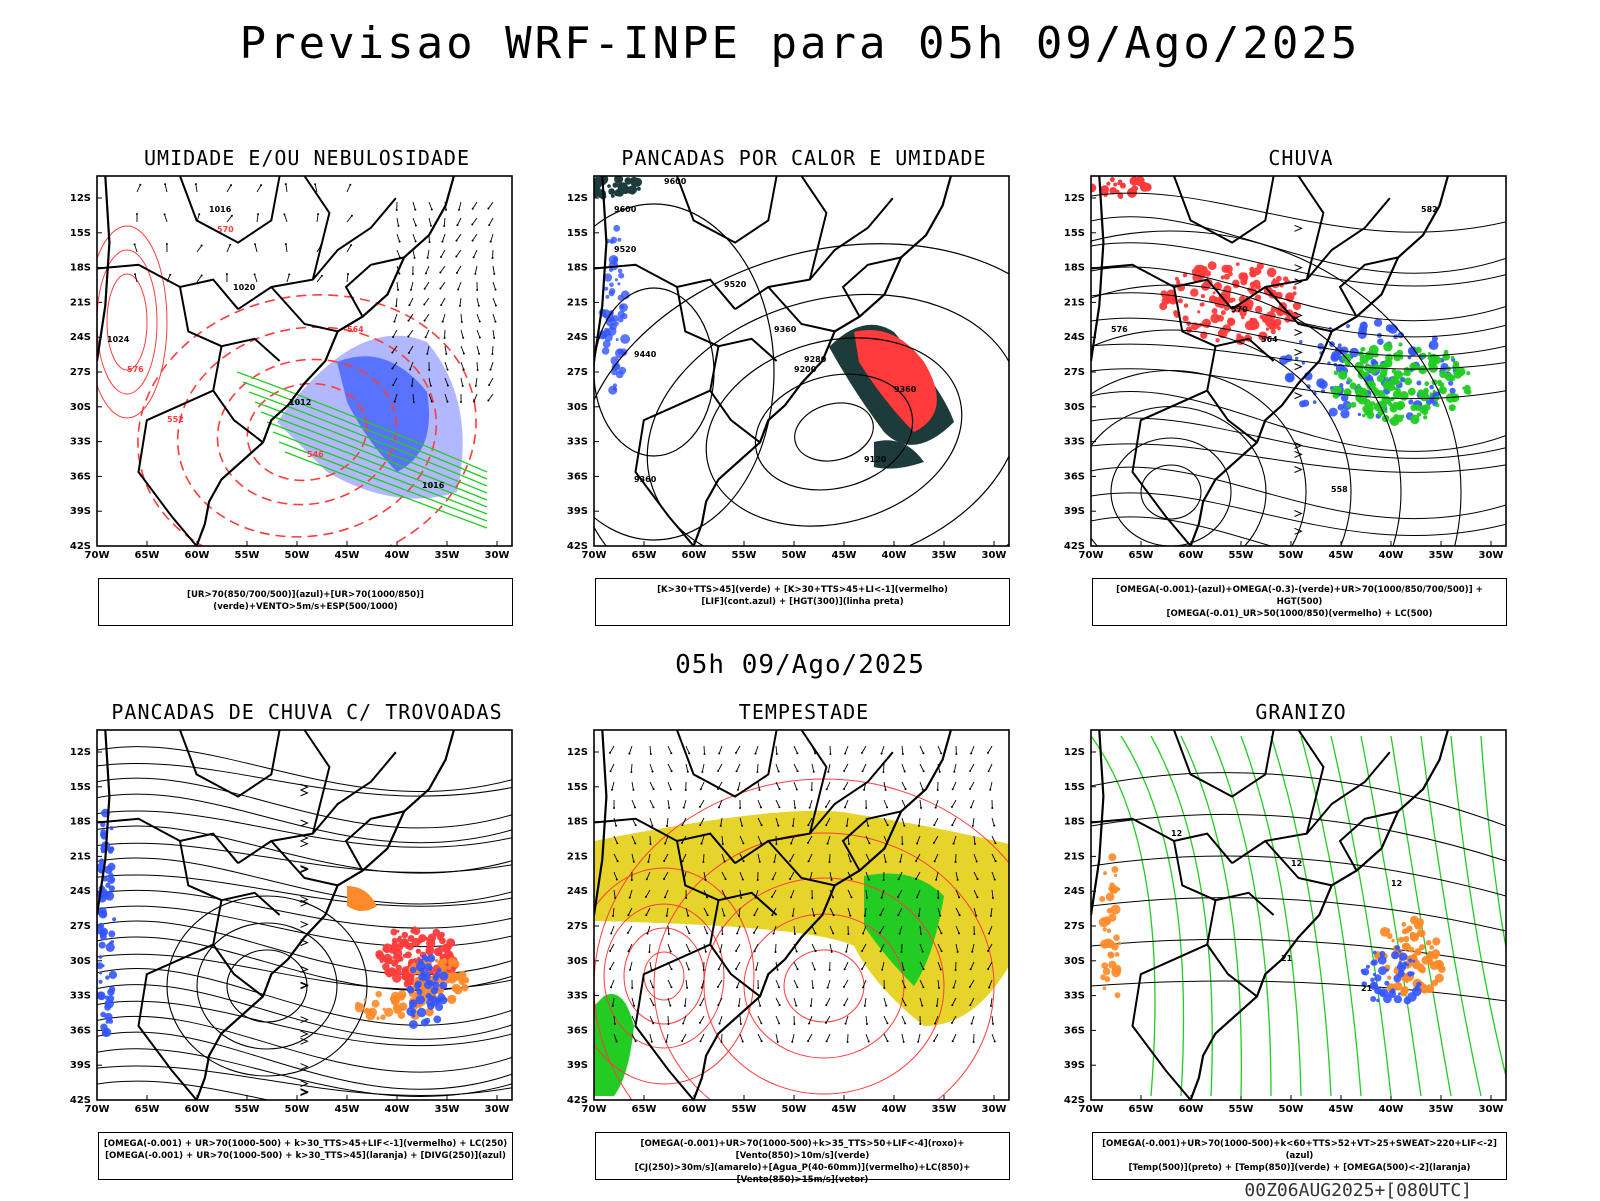 The width and height of the screenshot is (1600, 1201). I want to click on run-info: 00Z06AUG2025+[080UTC], so click(1358, 1190).